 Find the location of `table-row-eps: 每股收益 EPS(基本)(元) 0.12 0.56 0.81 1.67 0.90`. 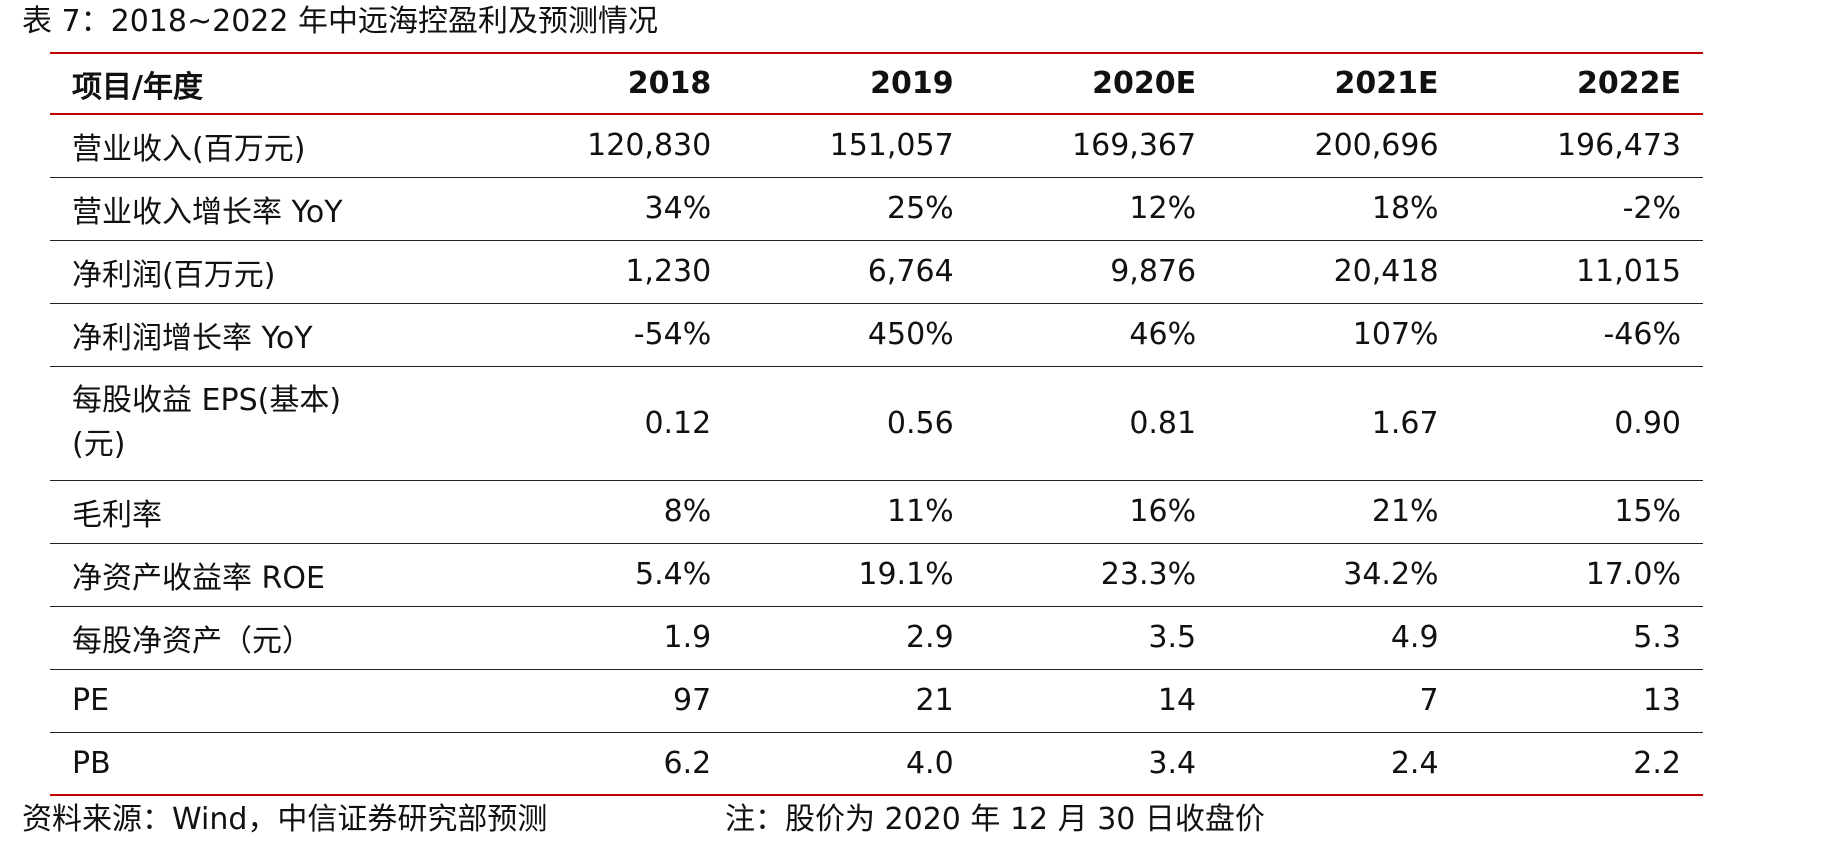

table-row-eps: 每股收益 EPS(基本)(元) 0.12 0.56 0.81 1.67 0.90 is located at coordinates (876, 423).